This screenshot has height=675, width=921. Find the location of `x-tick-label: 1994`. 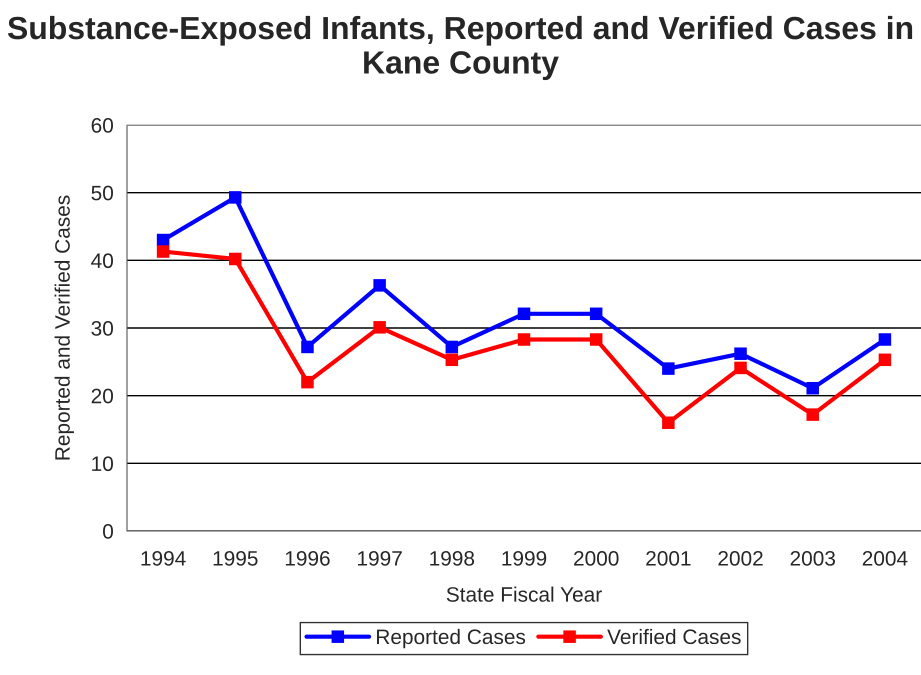

x-tick-label: 1994 is located at coordinates (164, 558).